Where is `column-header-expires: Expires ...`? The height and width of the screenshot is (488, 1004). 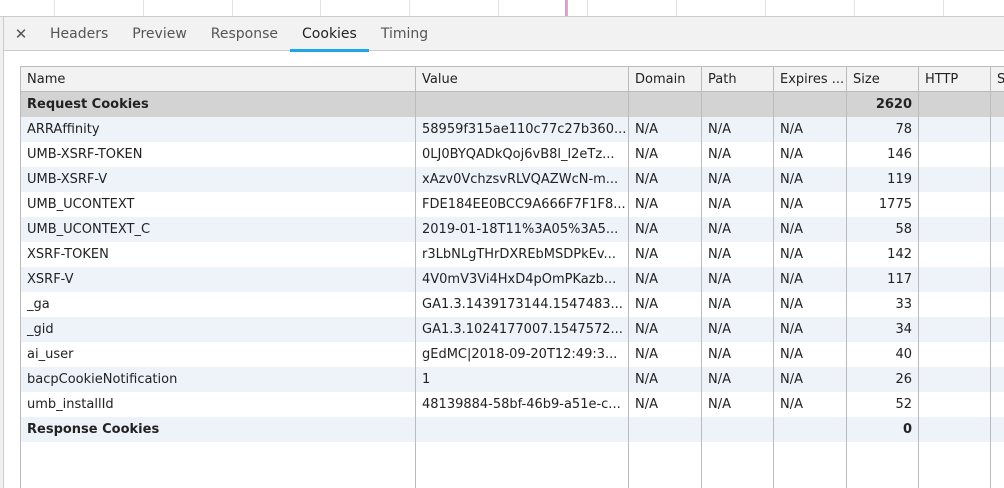 column-header-expires: Expires ... is located at coordinates (810, 79).